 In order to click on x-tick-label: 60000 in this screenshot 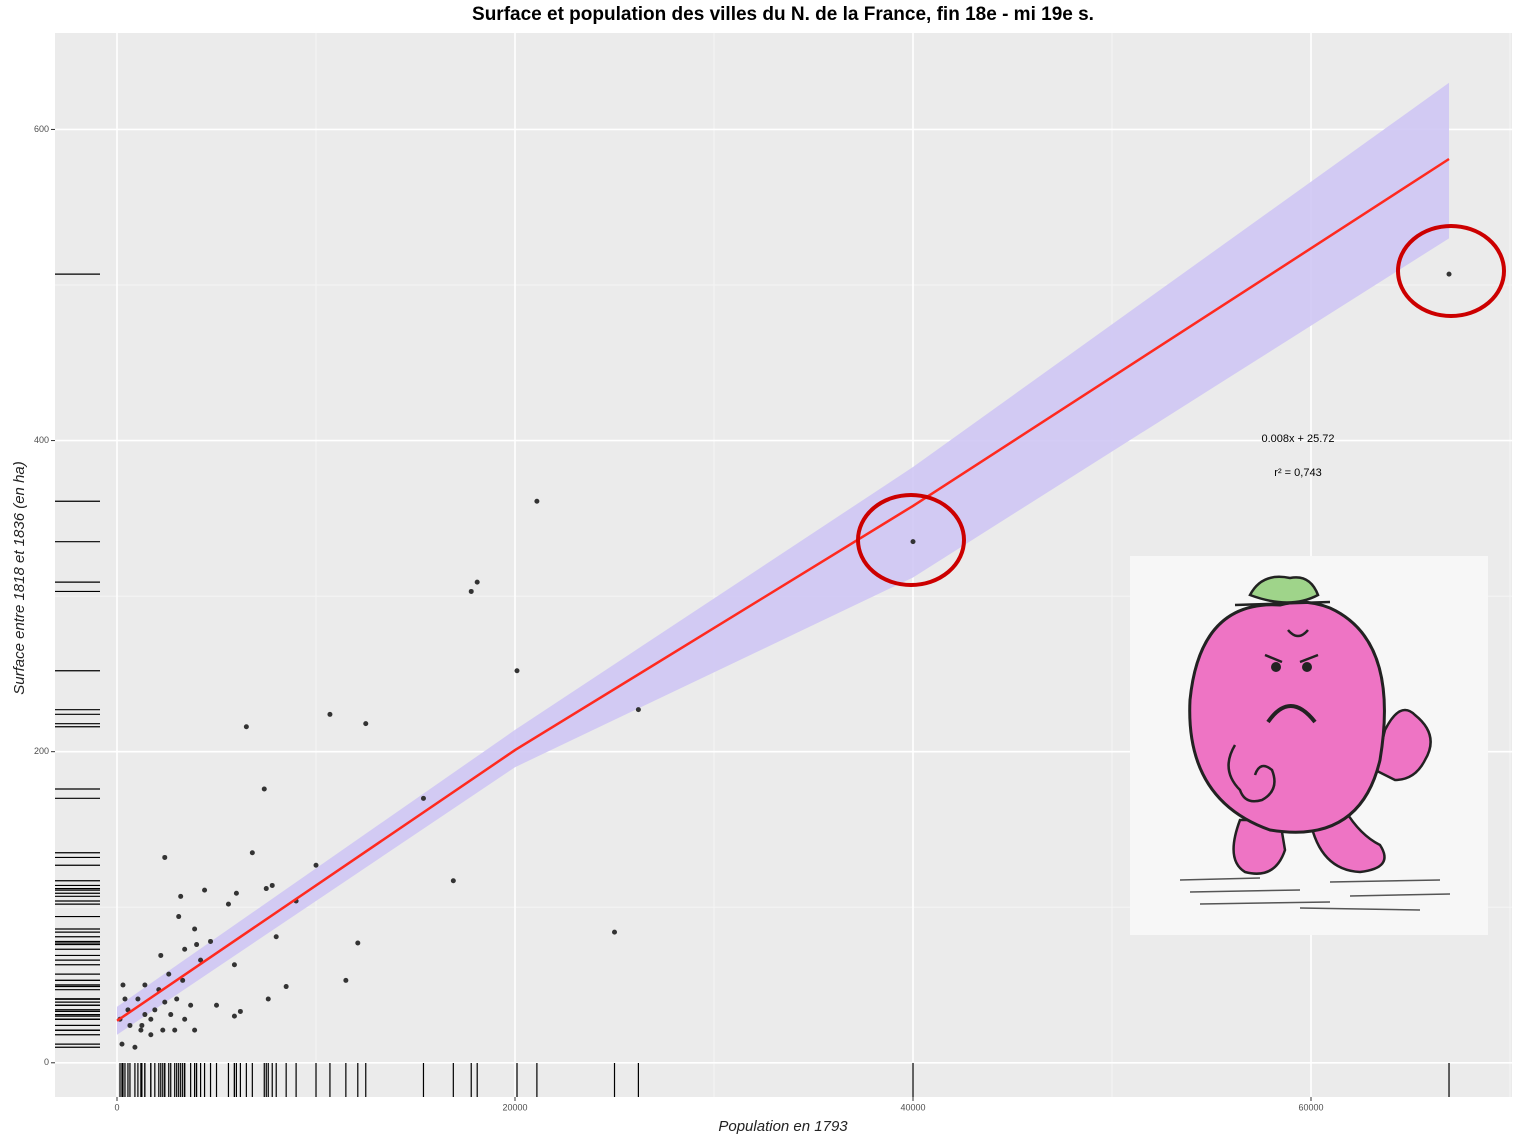, I will do `click(1310, 1107)`.